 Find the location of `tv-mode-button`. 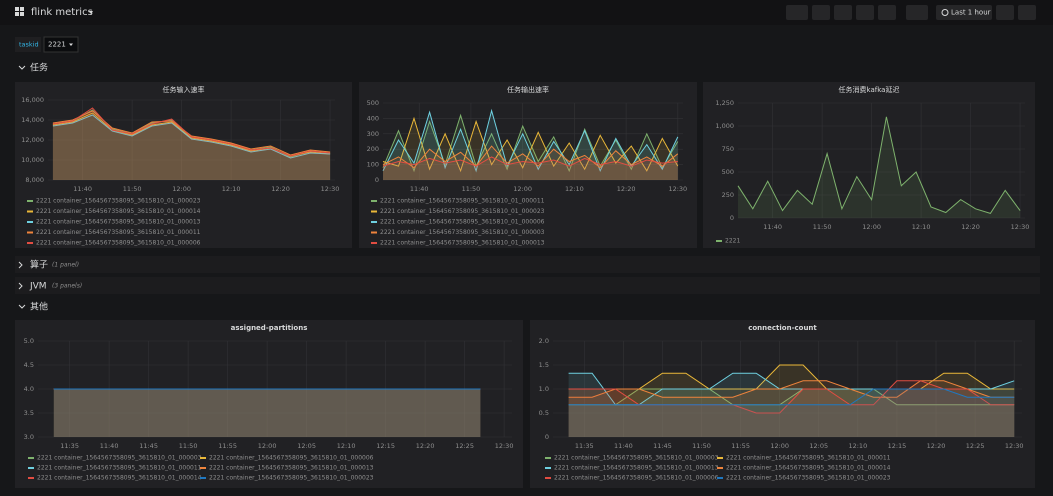

tv-mode-button is located at coordinates (917, 12).